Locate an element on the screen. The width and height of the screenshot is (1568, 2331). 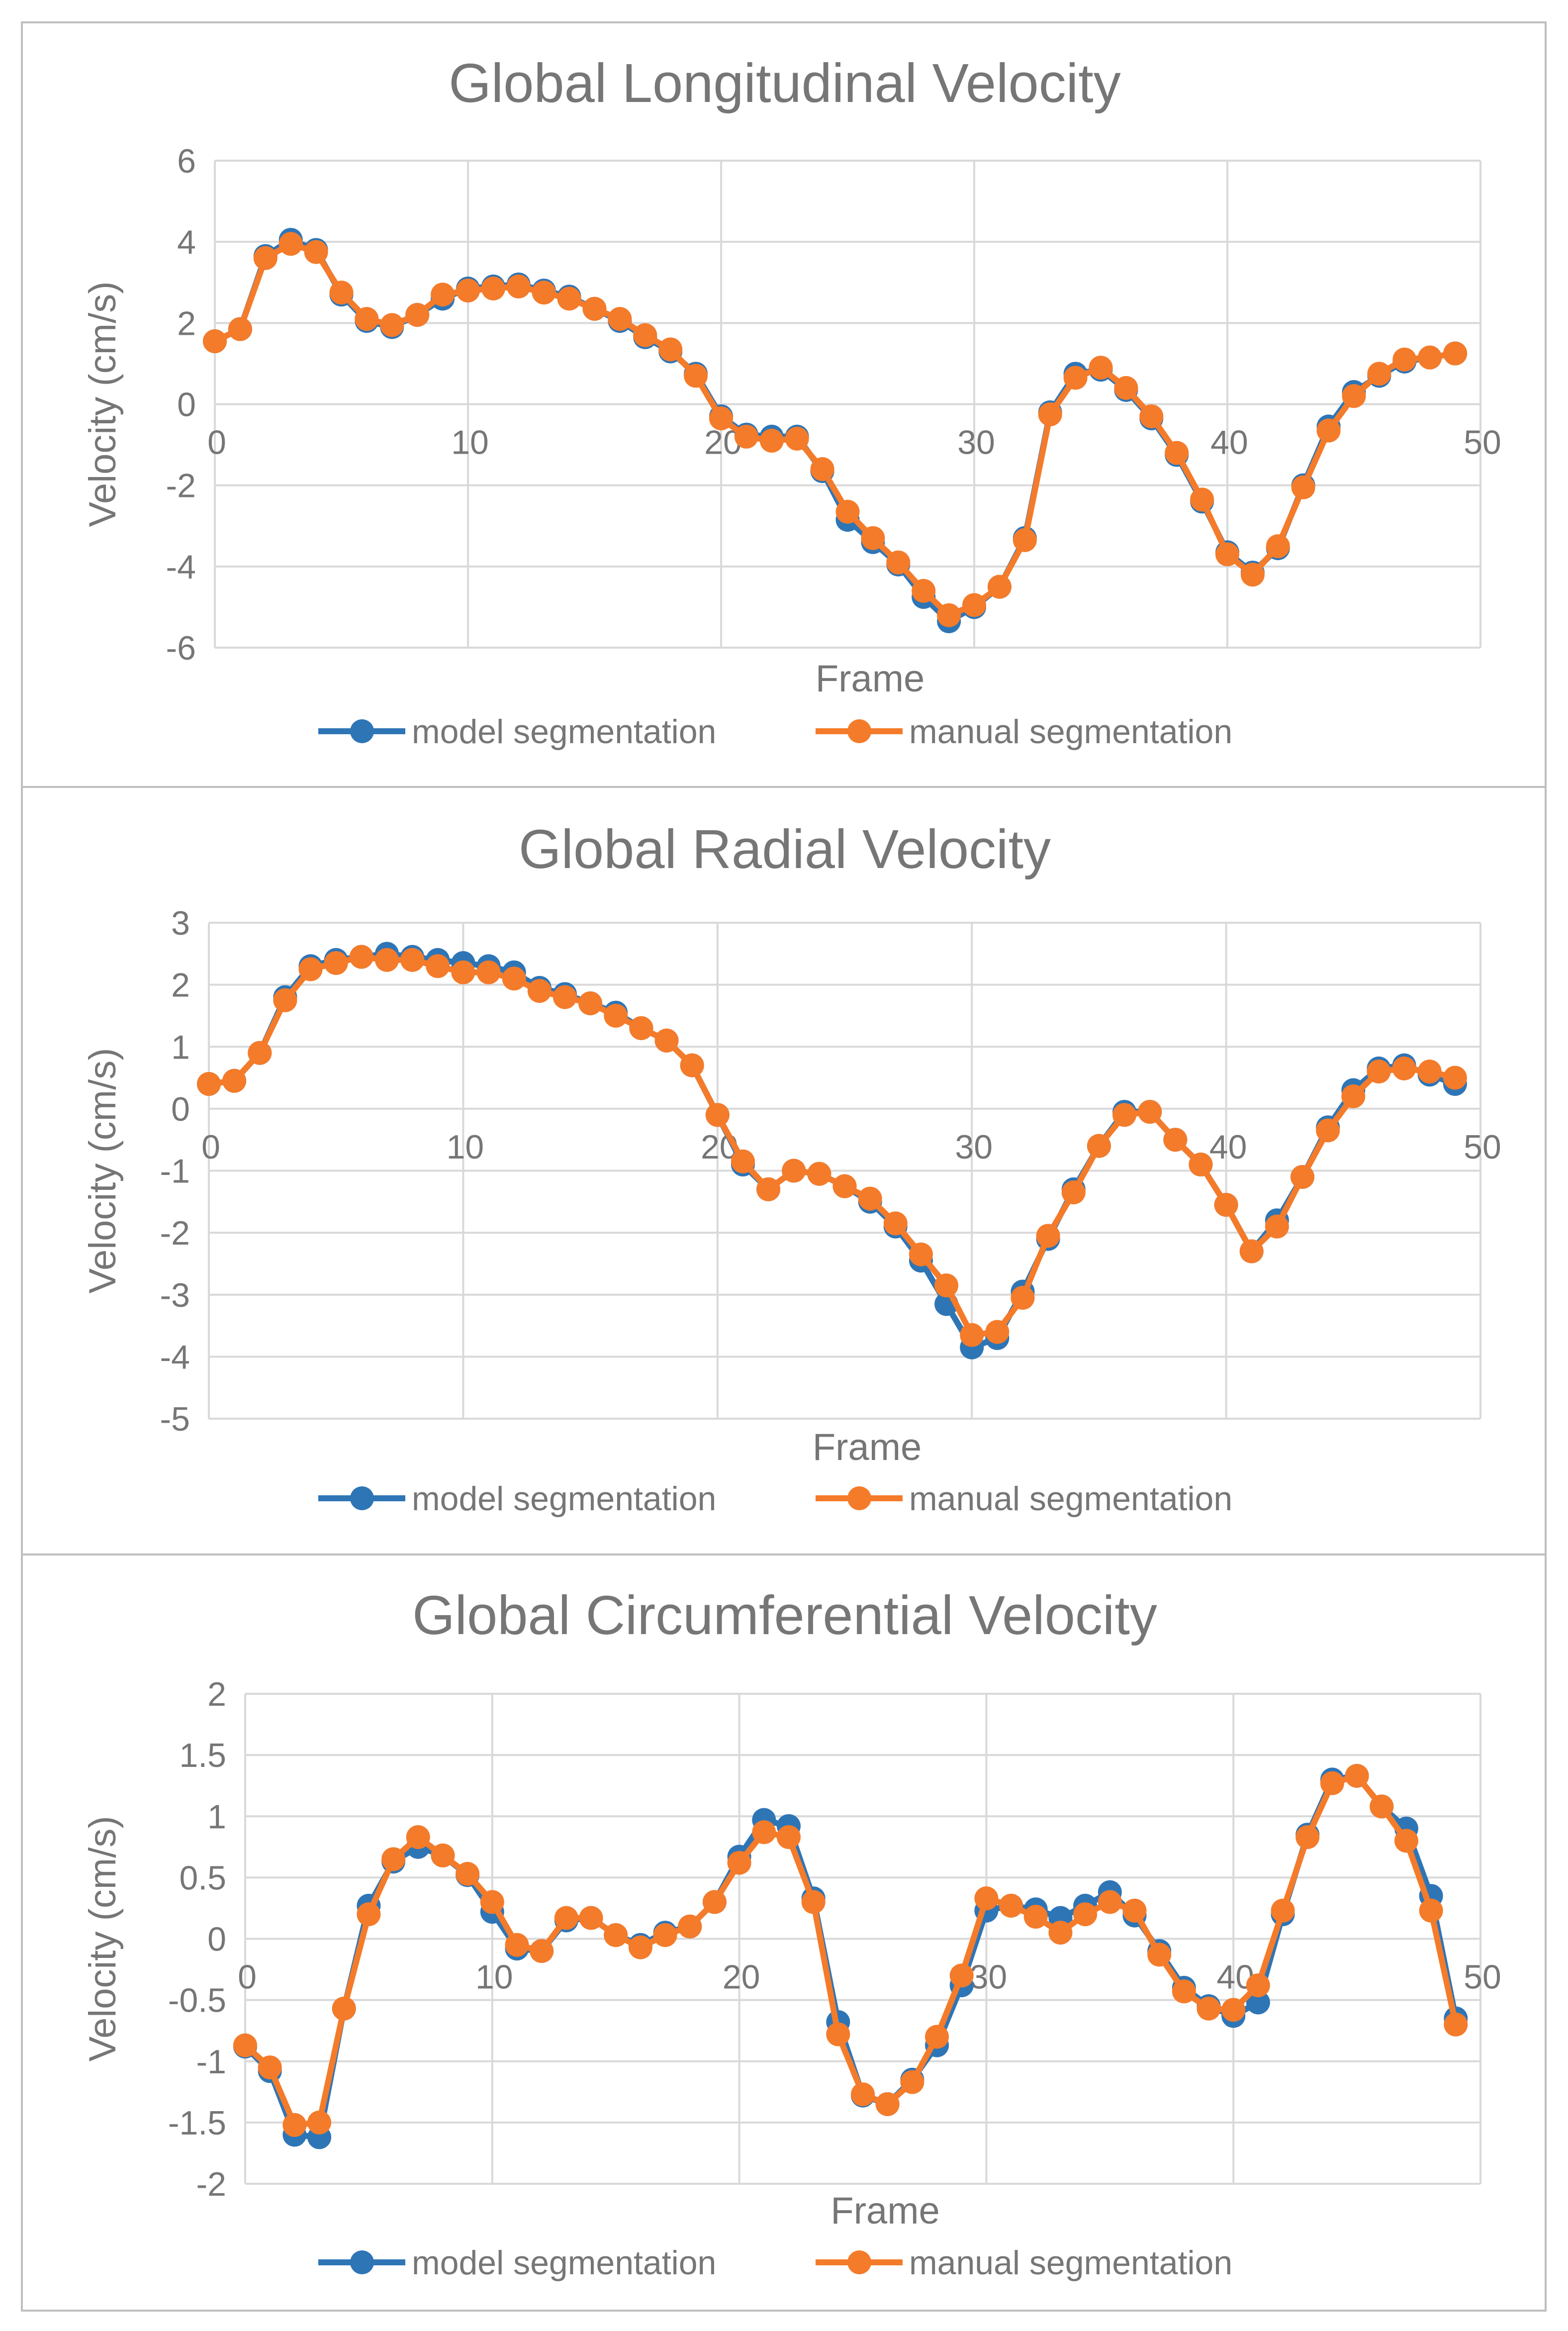
x-tick-label: 0 is located at coordinates (217, 443).